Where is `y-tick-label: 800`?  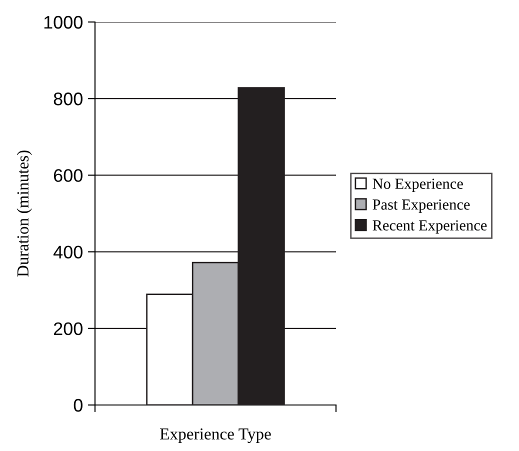
y-tick-label: 800 is located at coordinates (68, 99).